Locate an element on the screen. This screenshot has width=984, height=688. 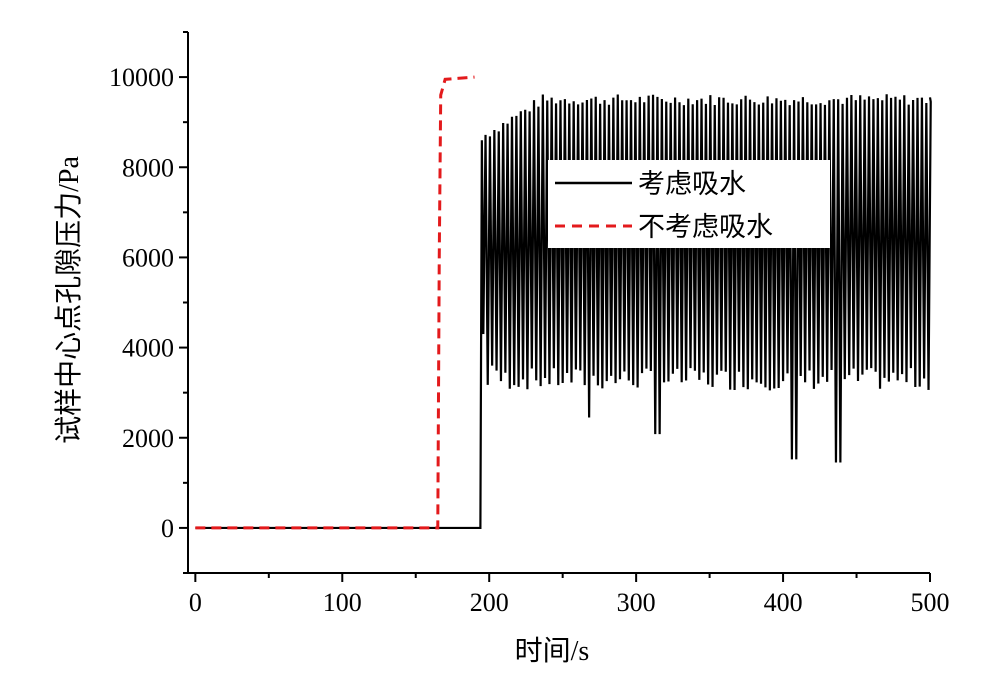
y-tick-label: 0 is located at coordinates (167, 528).